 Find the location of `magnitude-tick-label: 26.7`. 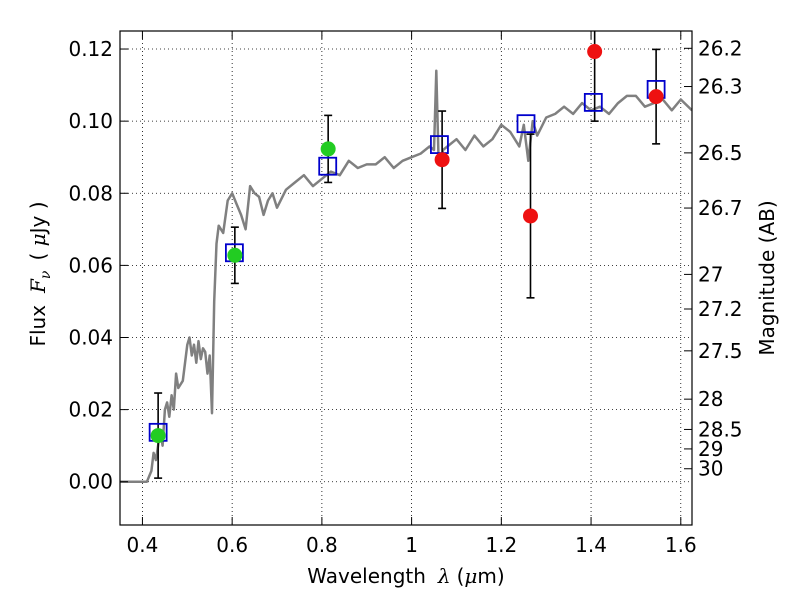

magnitude-tick-label: 26.7 is located at coordinates (720, 208).